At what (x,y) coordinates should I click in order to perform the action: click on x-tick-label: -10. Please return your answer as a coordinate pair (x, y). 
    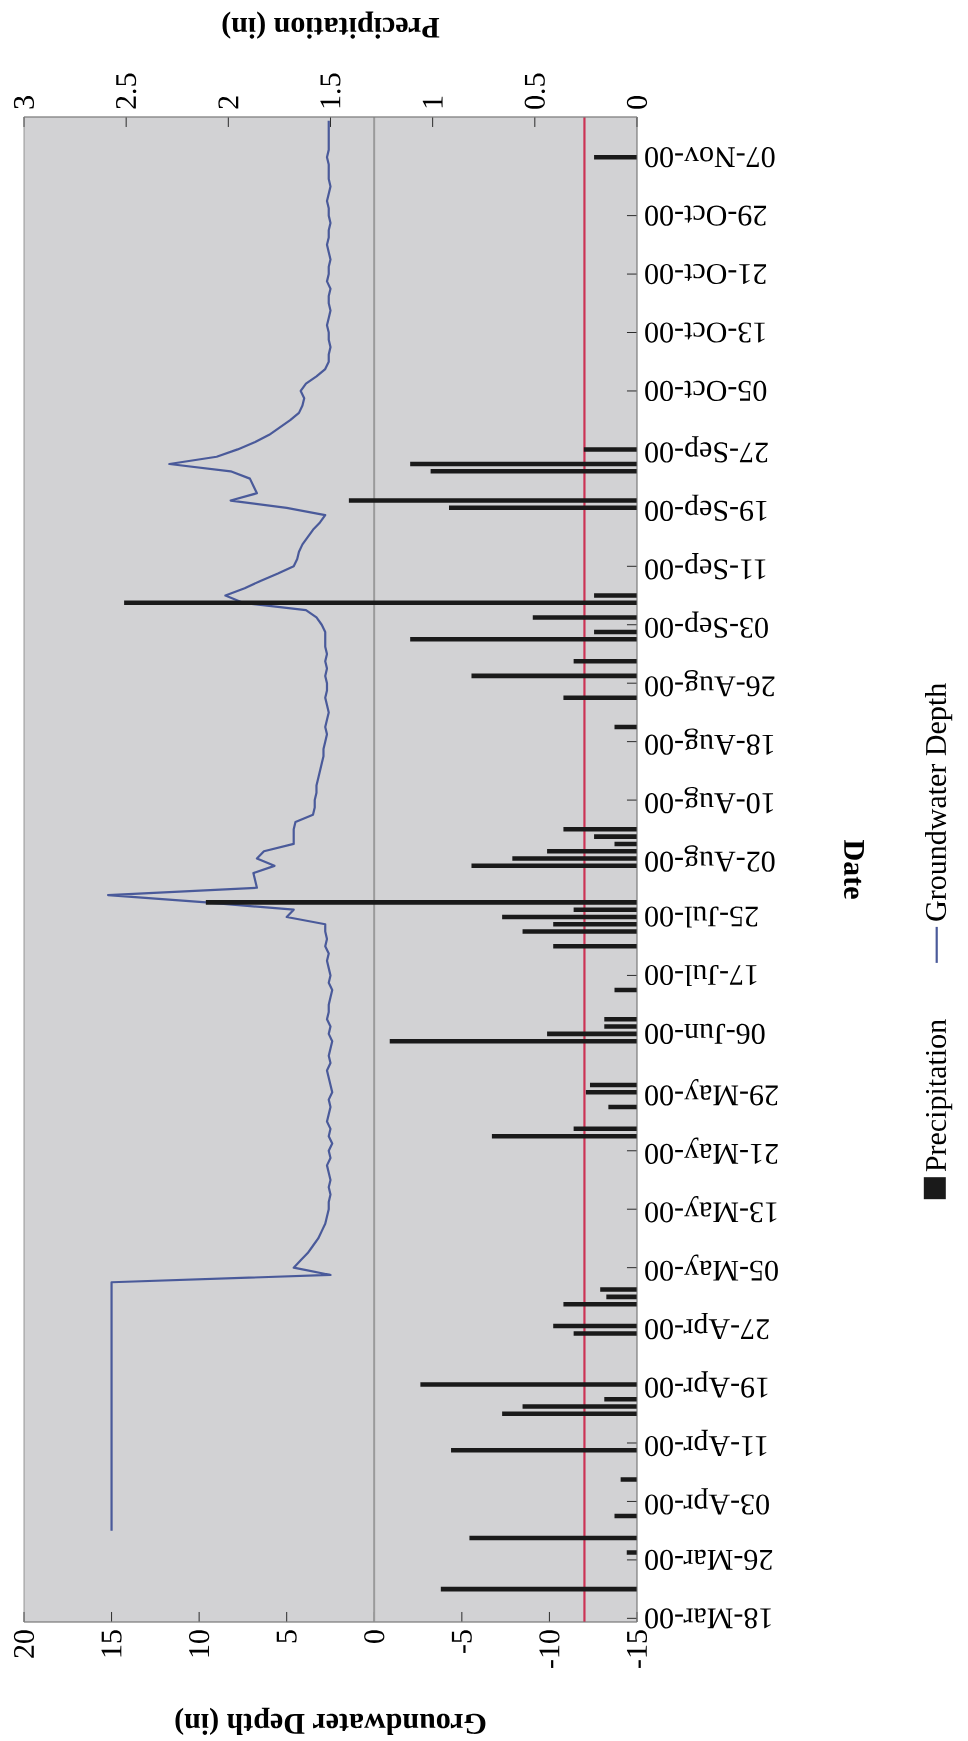
    Looking at the image, I should click on (549, 1649).